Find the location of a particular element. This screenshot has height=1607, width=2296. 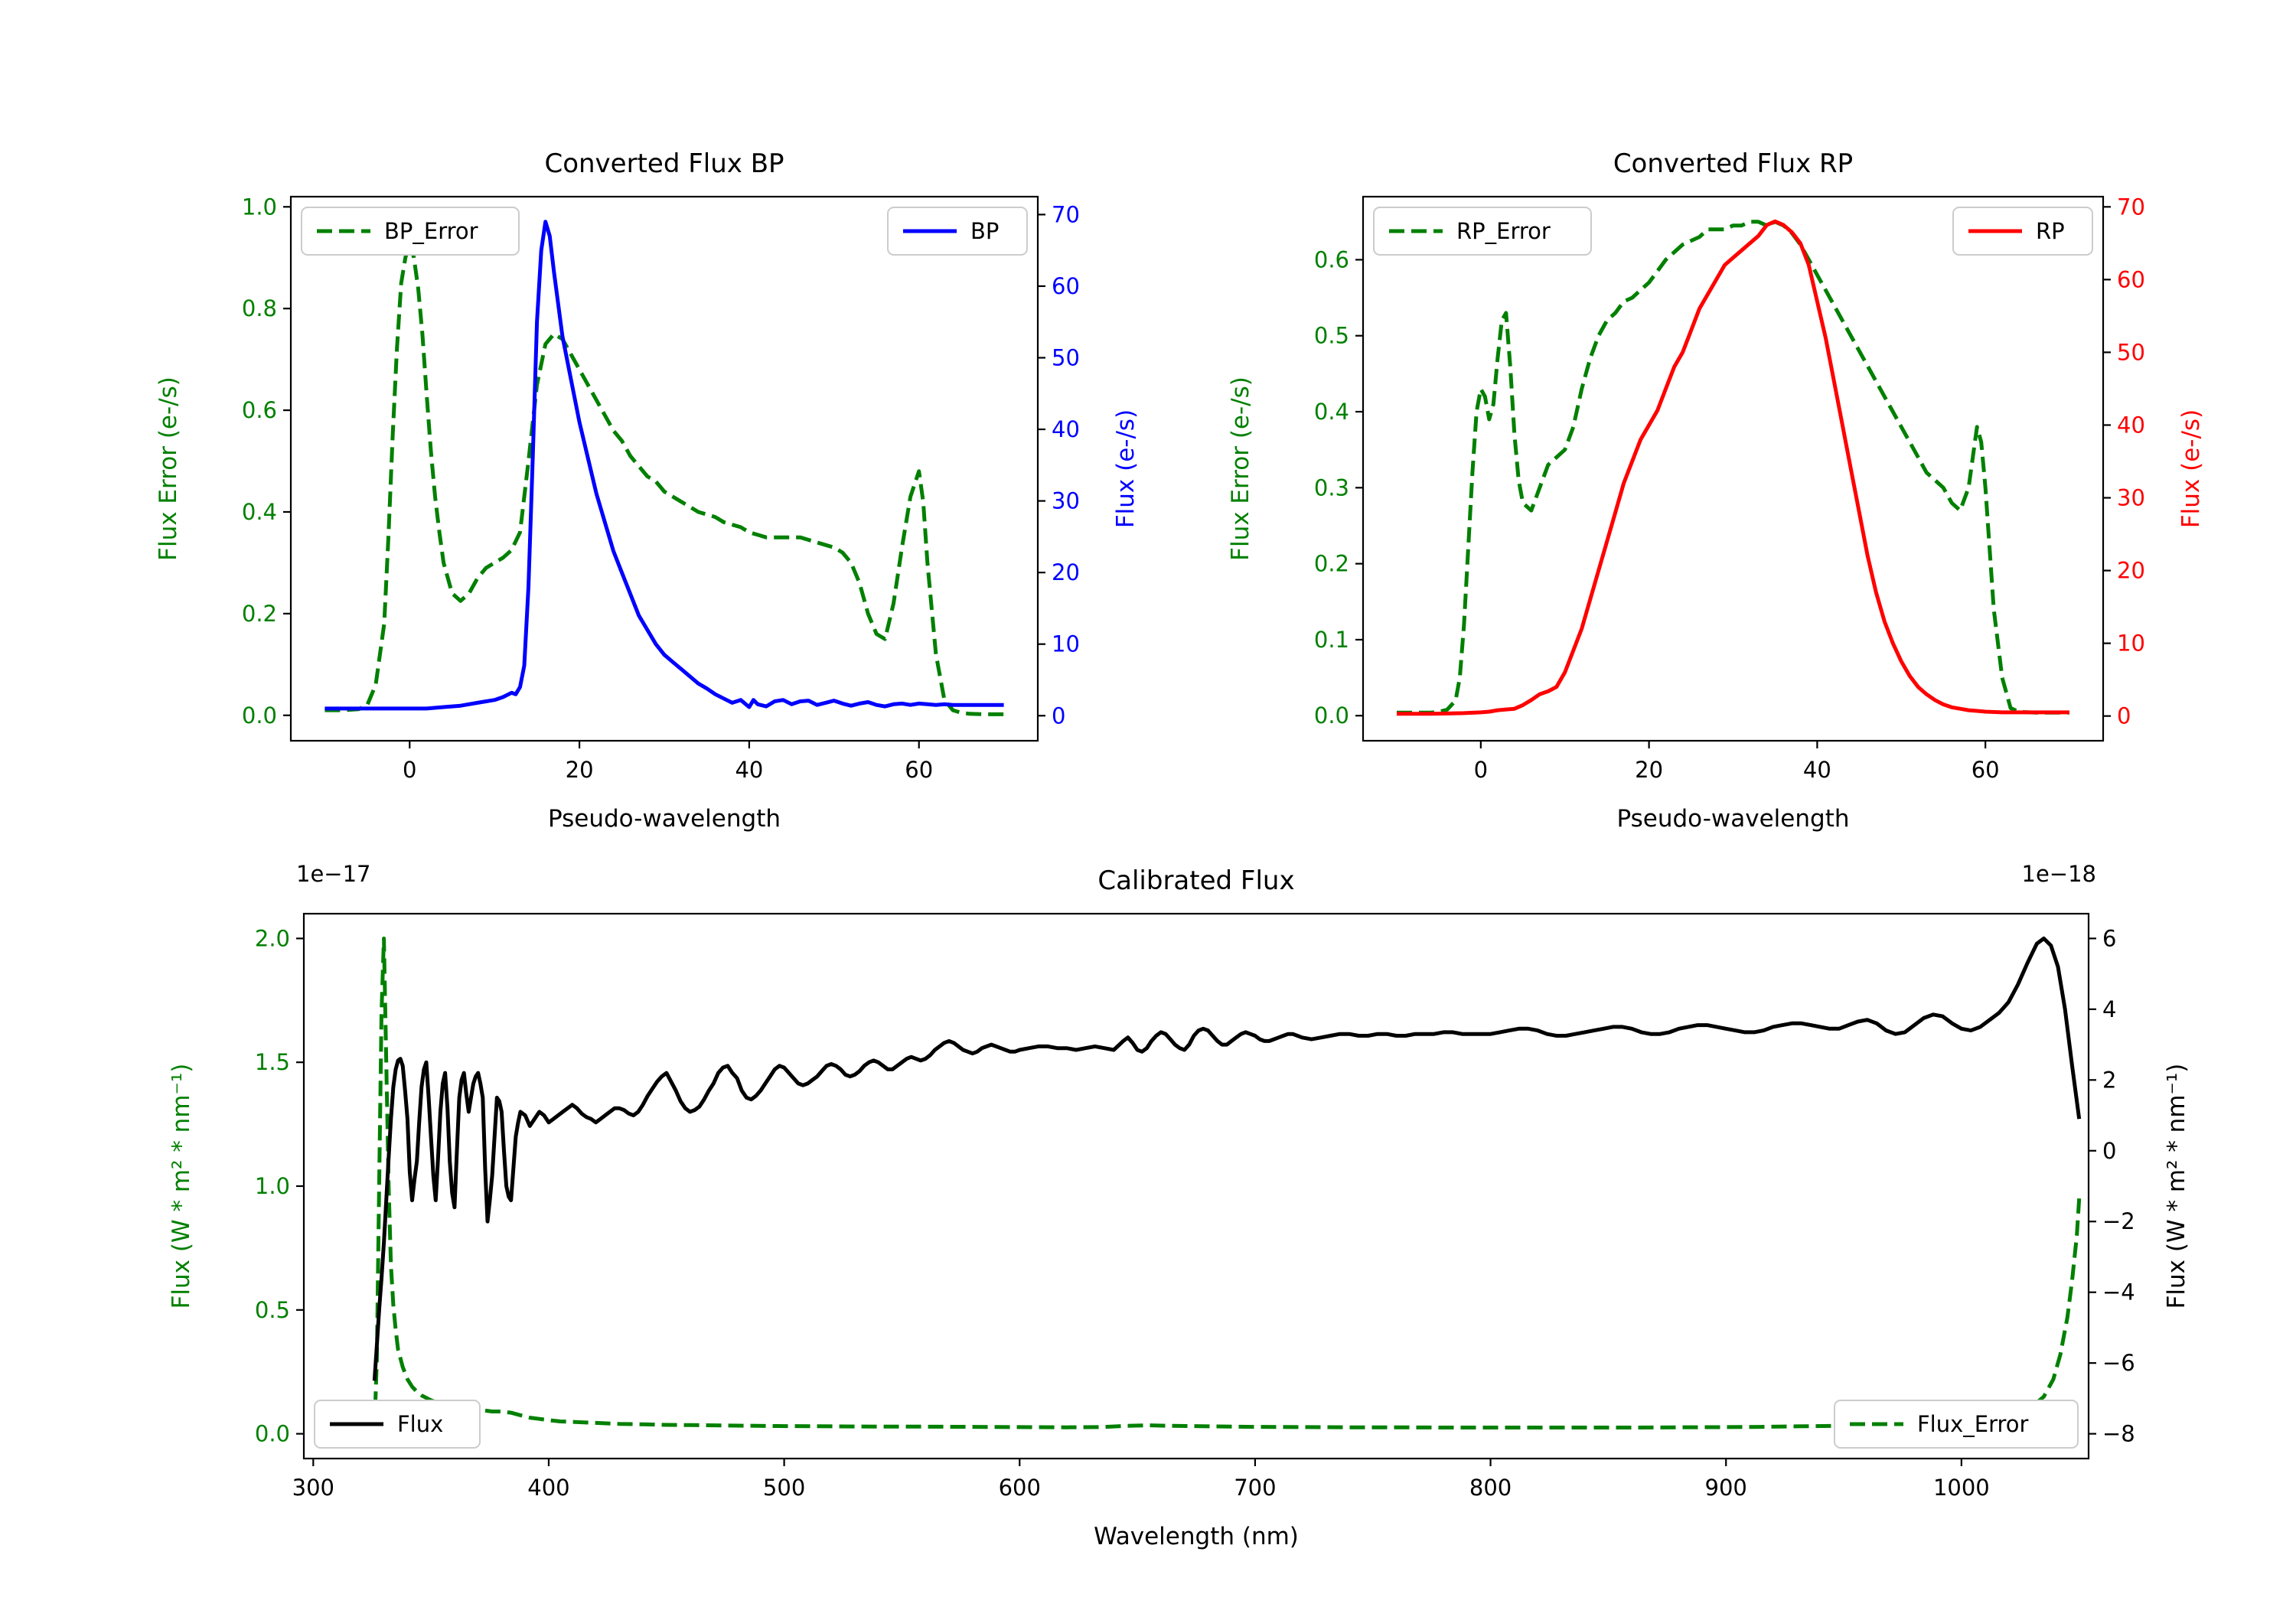

x-tick-label: 500 is located at coordinates (784, 1488).